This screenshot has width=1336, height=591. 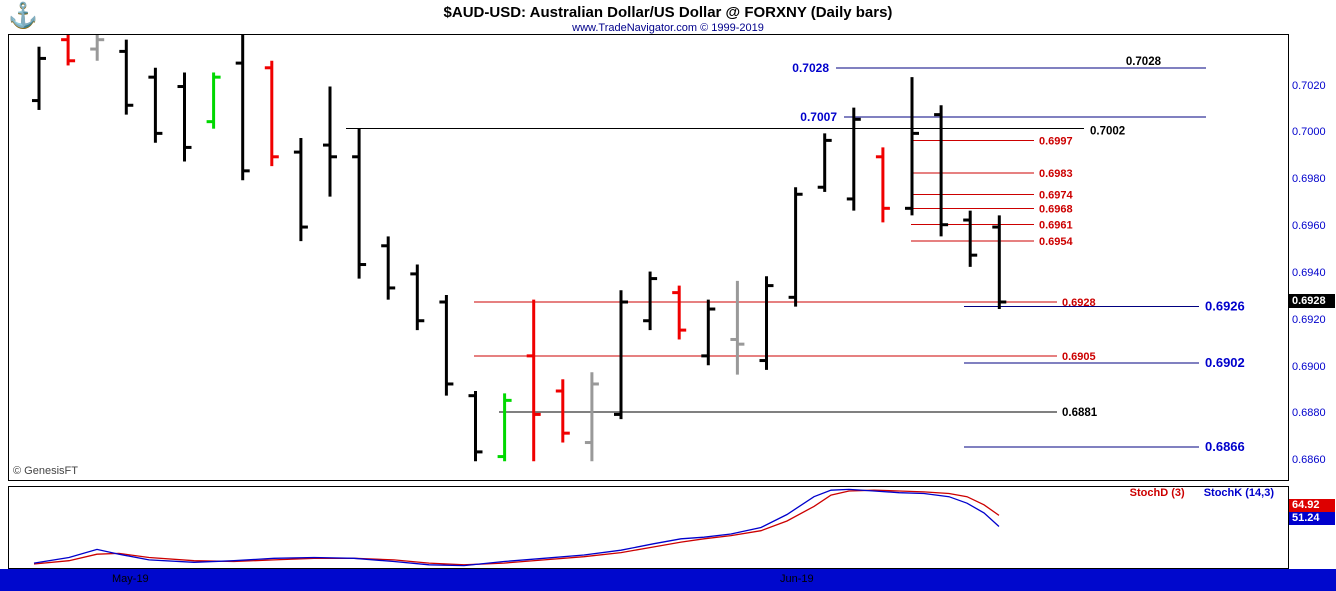 What do you see at coordinates (1056, 226) in the screenshot?
I see `level-label: 0.6961` at bounding box center [1056, 226].